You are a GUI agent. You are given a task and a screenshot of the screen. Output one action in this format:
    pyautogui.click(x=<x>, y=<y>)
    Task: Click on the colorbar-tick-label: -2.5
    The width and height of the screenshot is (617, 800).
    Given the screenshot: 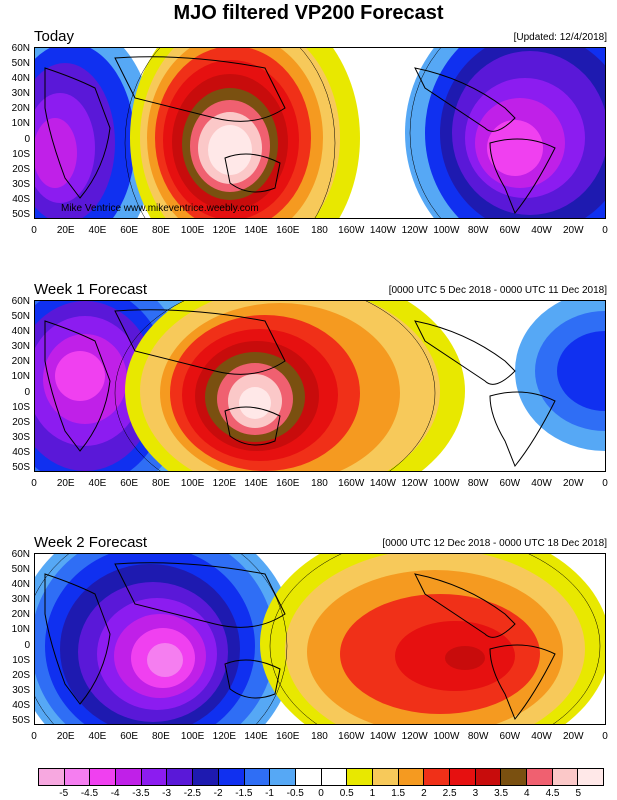 What is the action you would take?
    pyautogui.click(x=192, y=793)
    